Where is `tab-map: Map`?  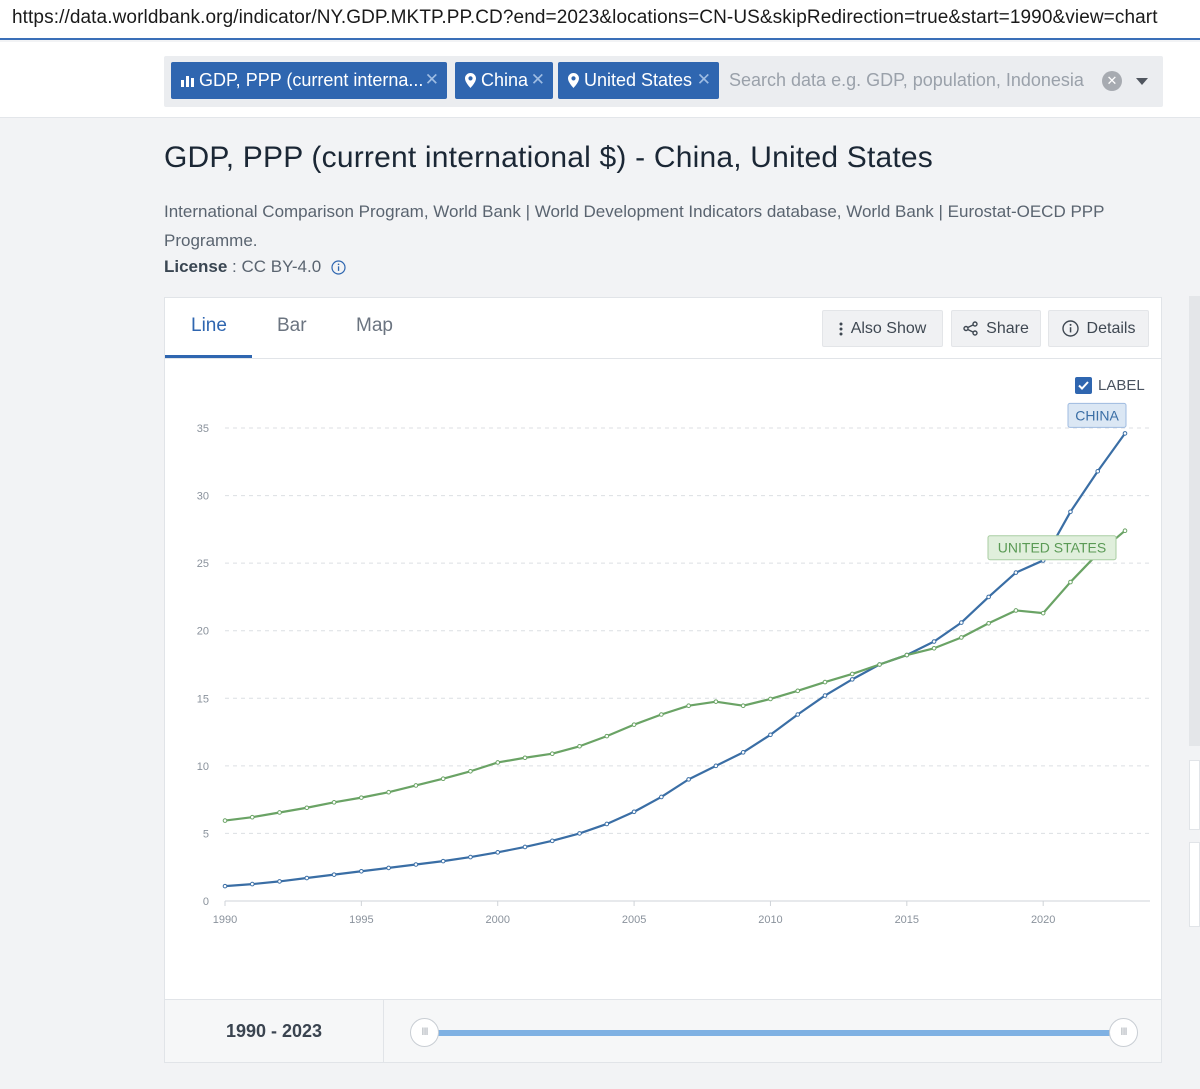 tab-map: Map is located at coordinates (374, 325).